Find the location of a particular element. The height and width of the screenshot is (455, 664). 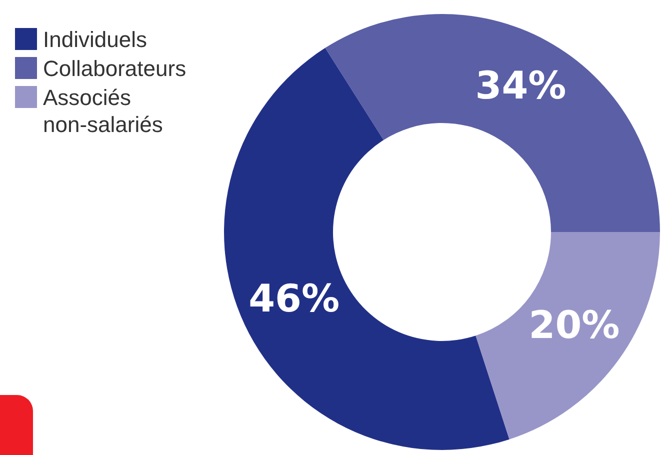

legend-label: Collaborateurs is located at coordinates (114, 68).